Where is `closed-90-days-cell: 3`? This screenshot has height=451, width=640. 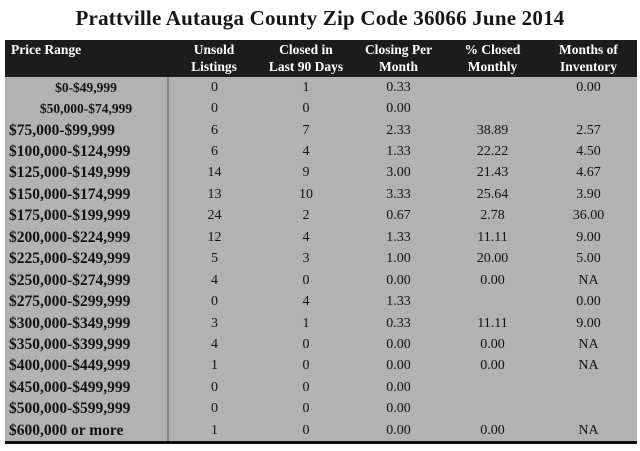 closed-90-days-cell: 3 is located at coordinates (306, 259).